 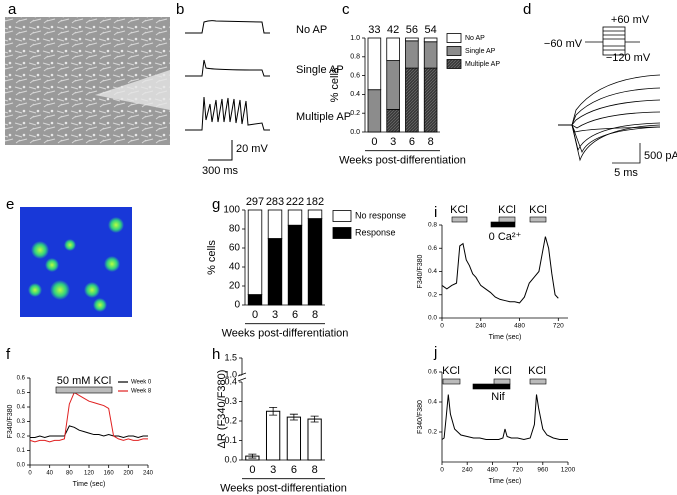 I want to click on y-tick-label: 20, so click(x=235, y=286).